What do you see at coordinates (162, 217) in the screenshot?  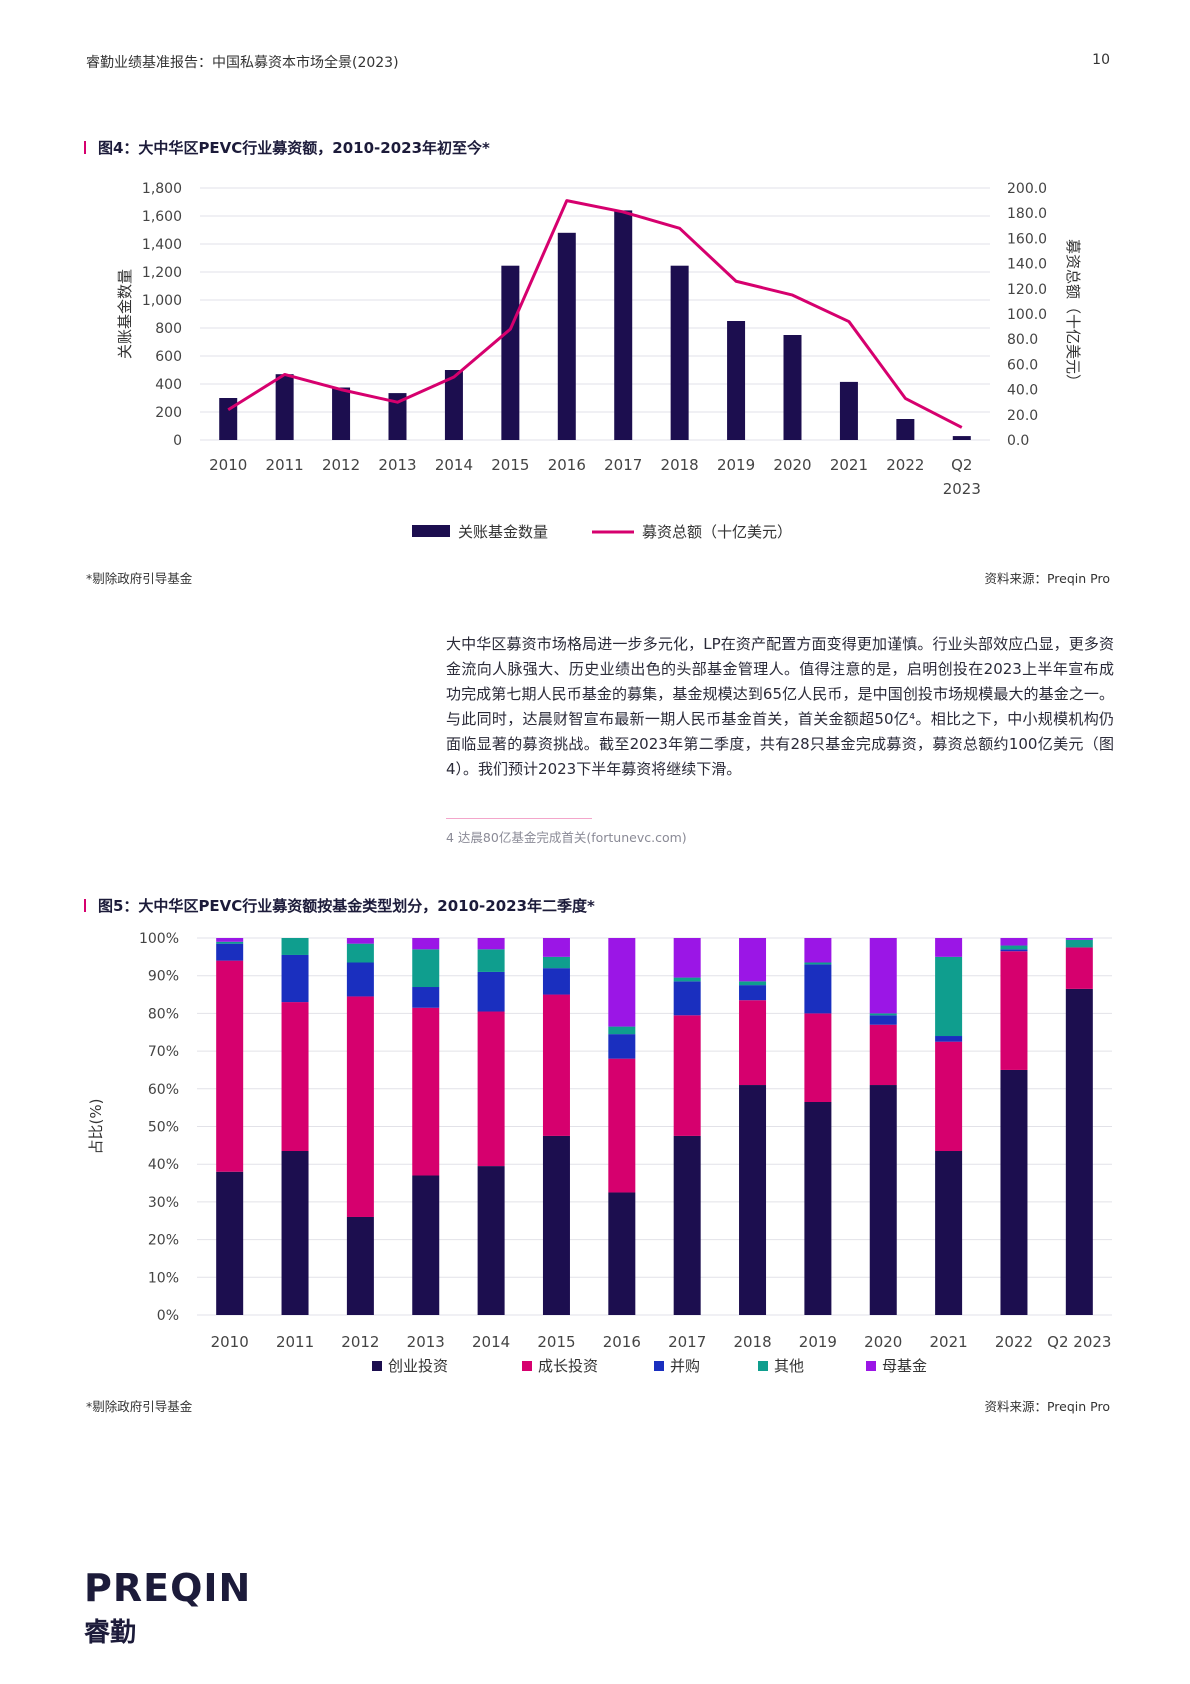 I see `y-left-tick-label: 1,600` at bounding box center [162, 217].